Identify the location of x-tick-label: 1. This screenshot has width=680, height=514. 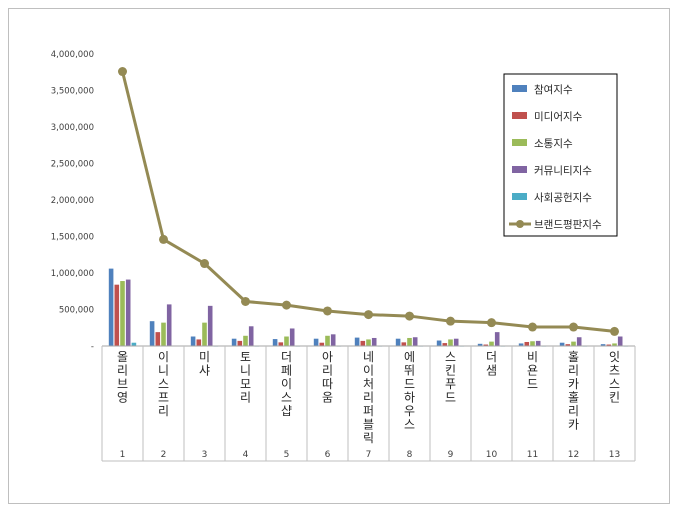
(123, 455).